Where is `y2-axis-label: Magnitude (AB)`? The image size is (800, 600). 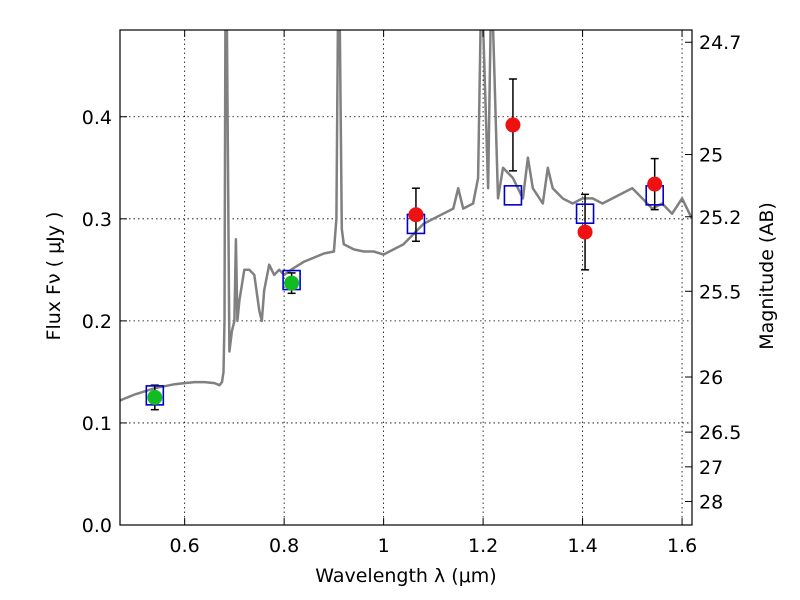 y2-axis-label: Magnitude (AB) is located at coordinates (767, 276).